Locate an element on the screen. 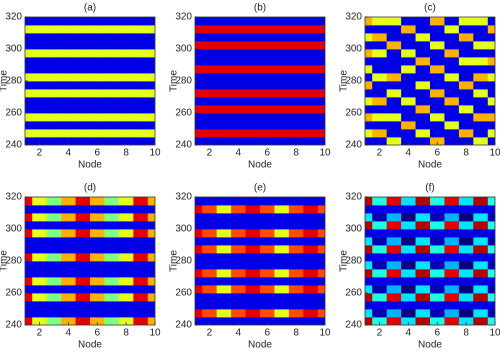 This screenshot has height=355, width=500. y-tick-label: 280 is located at coordinates (13, 261).